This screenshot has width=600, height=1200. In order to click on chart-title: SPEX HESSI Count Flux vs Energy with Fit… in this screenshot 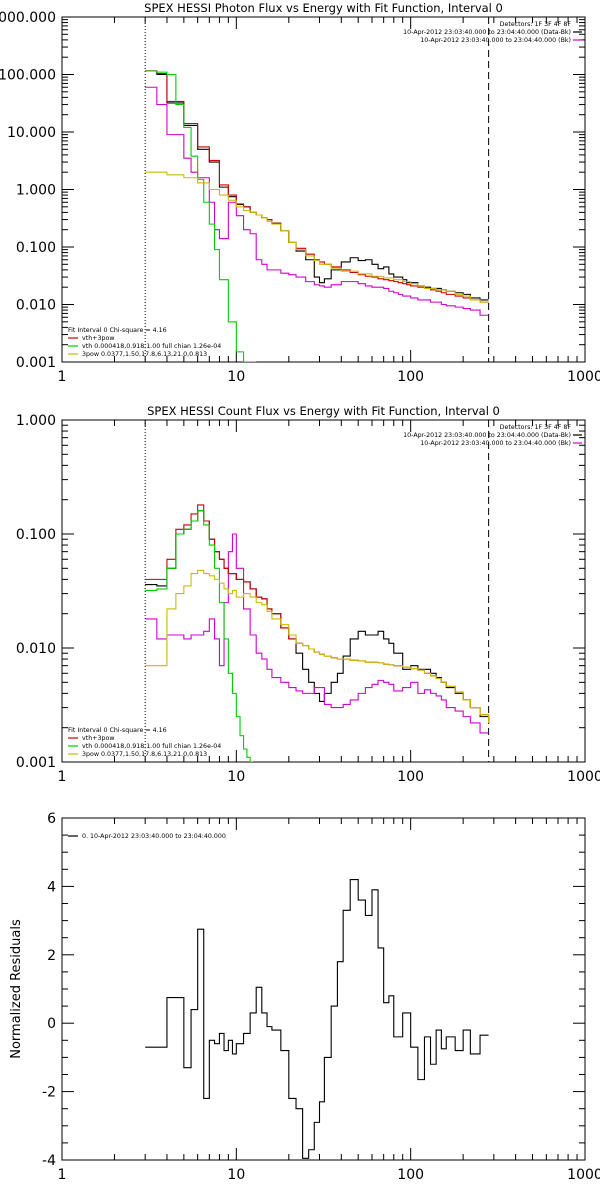, I will do `click(323, 411)`.